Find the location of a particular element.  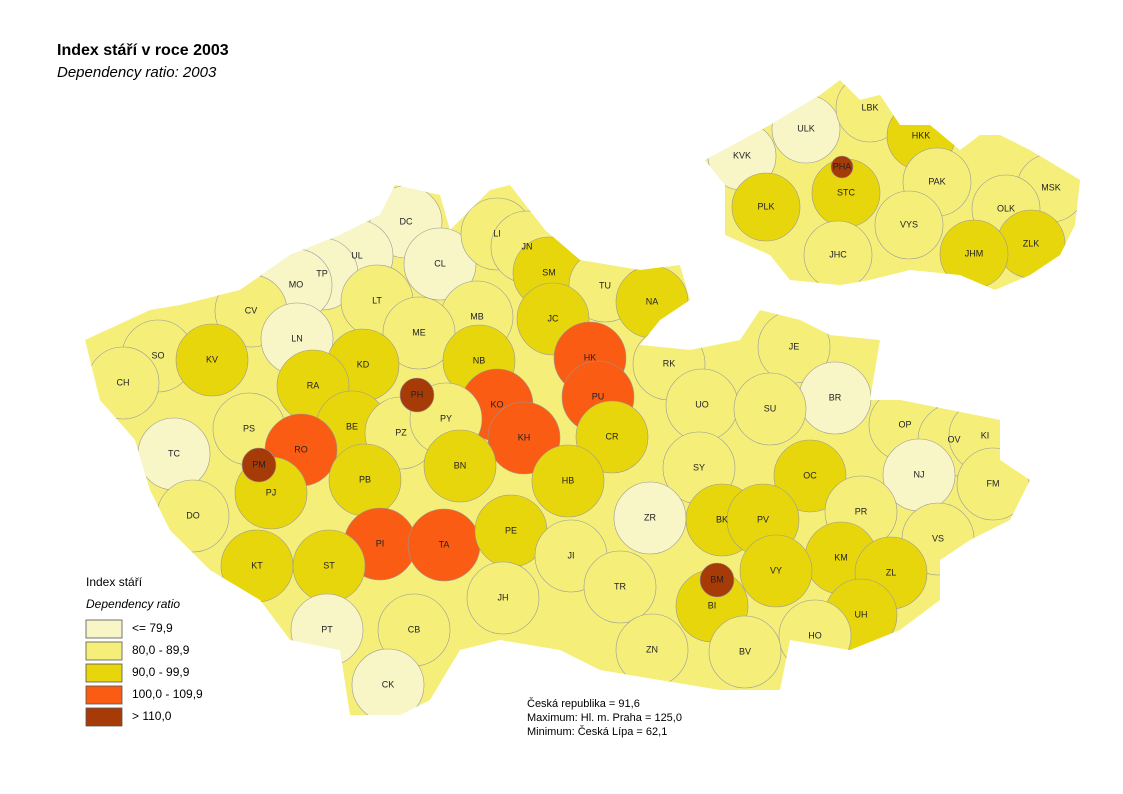

district-label: MB is located at coordinates (477, 316).